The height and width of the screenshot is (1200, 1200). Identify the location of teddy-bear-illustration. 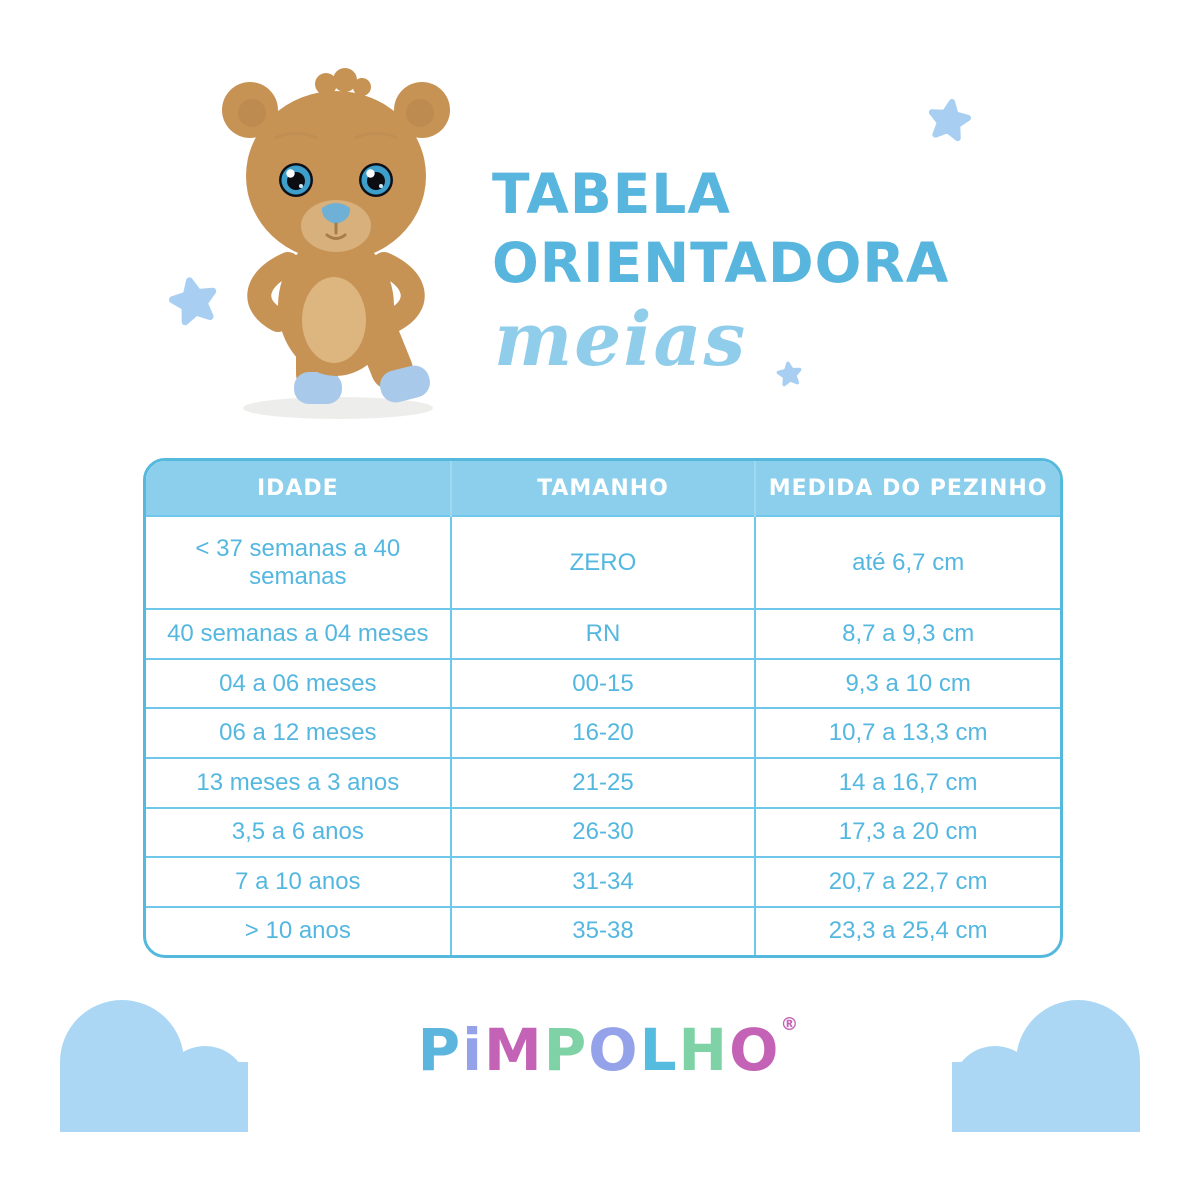
(334, 244).